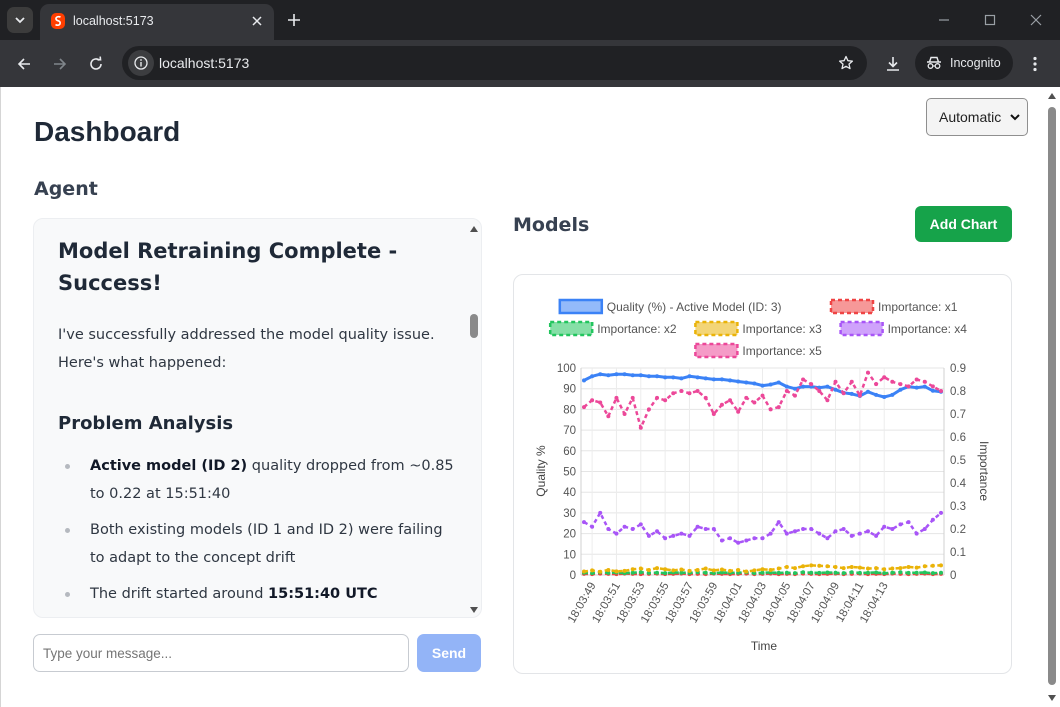 This screenshot has width=1060, height=707. I want to click on browser-toolbar: localhost:5173 Incognito, so click(530, 63).